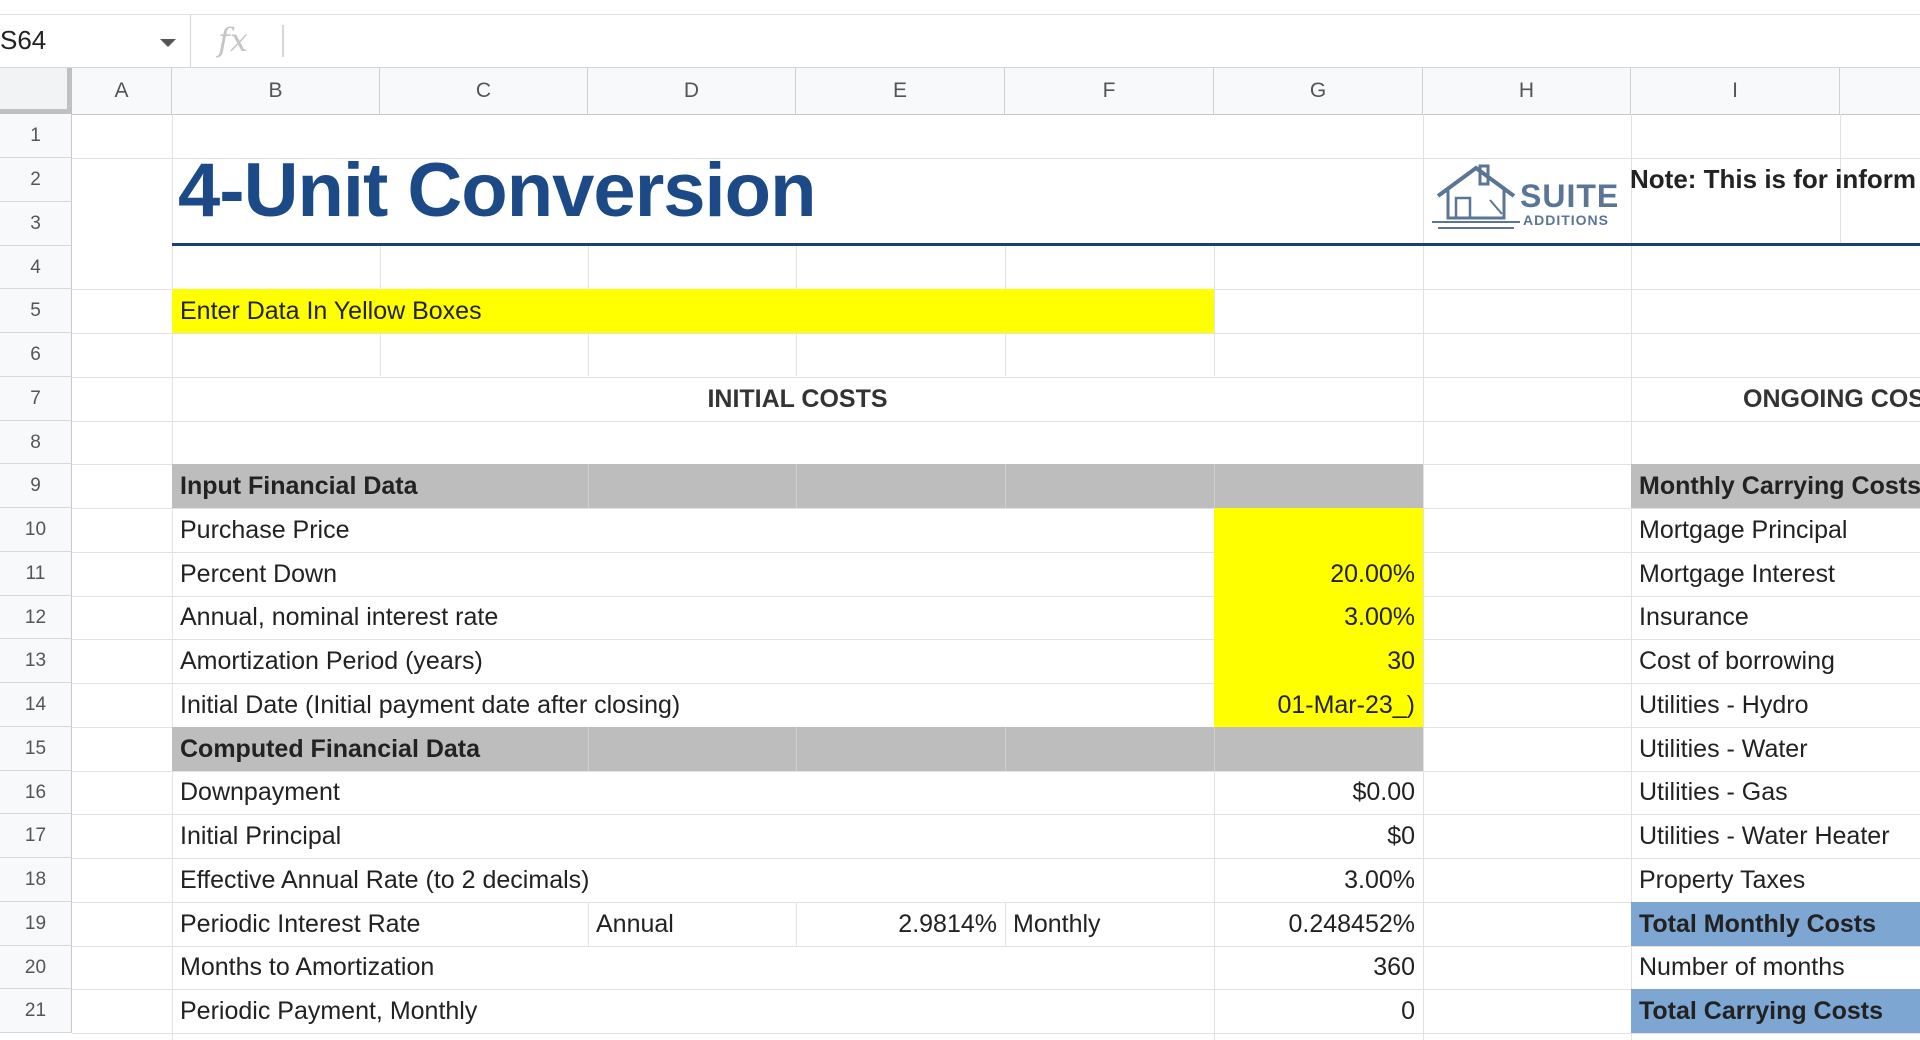 This screenshot has height=1040, width=1920. Describe the element at coordinates (900, 91) in the screenshot. I see `column-header-e: E` at that location.